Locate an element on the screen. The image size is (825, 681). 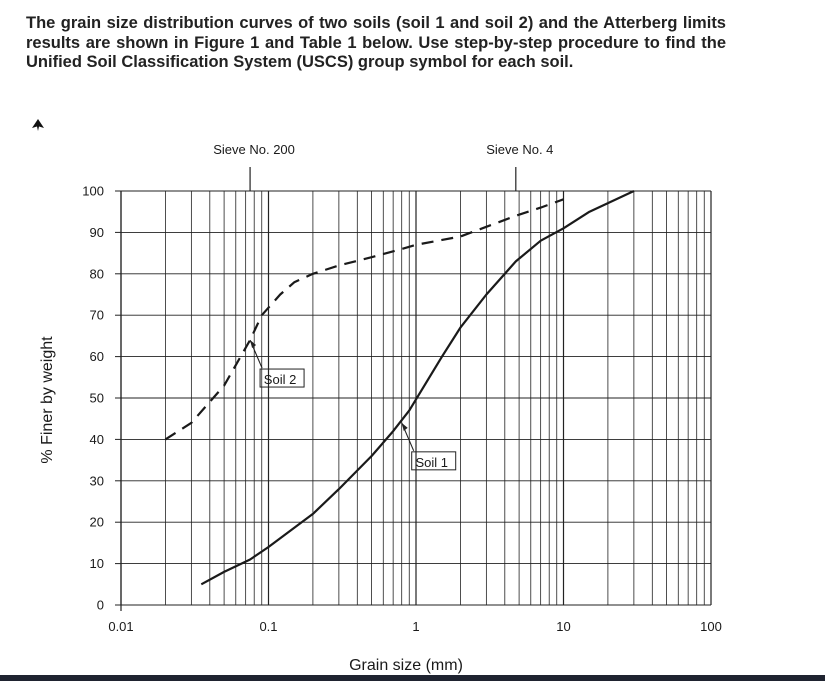
y-tick-label: 80 is located at coordinates (97, 273).